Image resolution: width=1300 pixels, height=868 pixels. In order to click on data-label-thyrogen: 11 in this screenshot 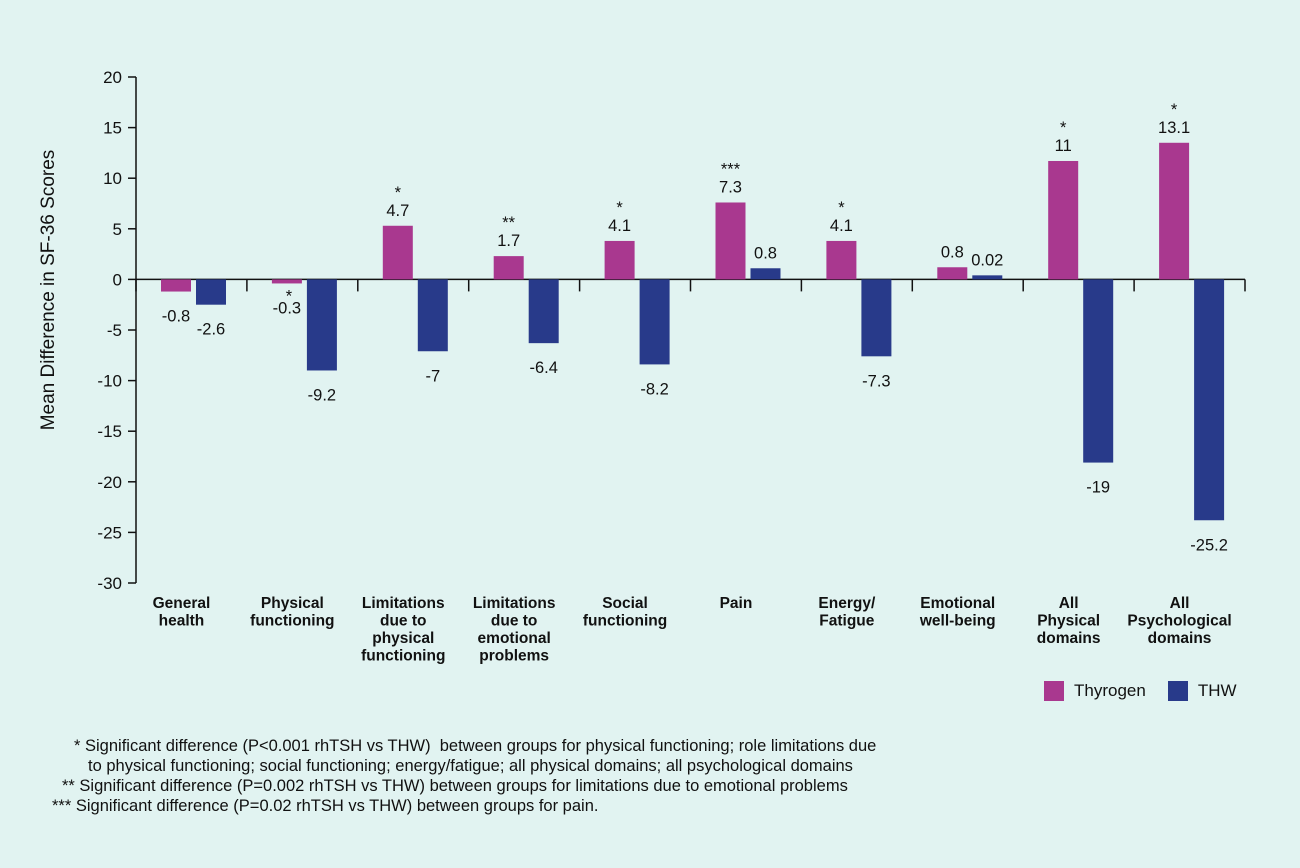, I will do `click(1063, 146)`.